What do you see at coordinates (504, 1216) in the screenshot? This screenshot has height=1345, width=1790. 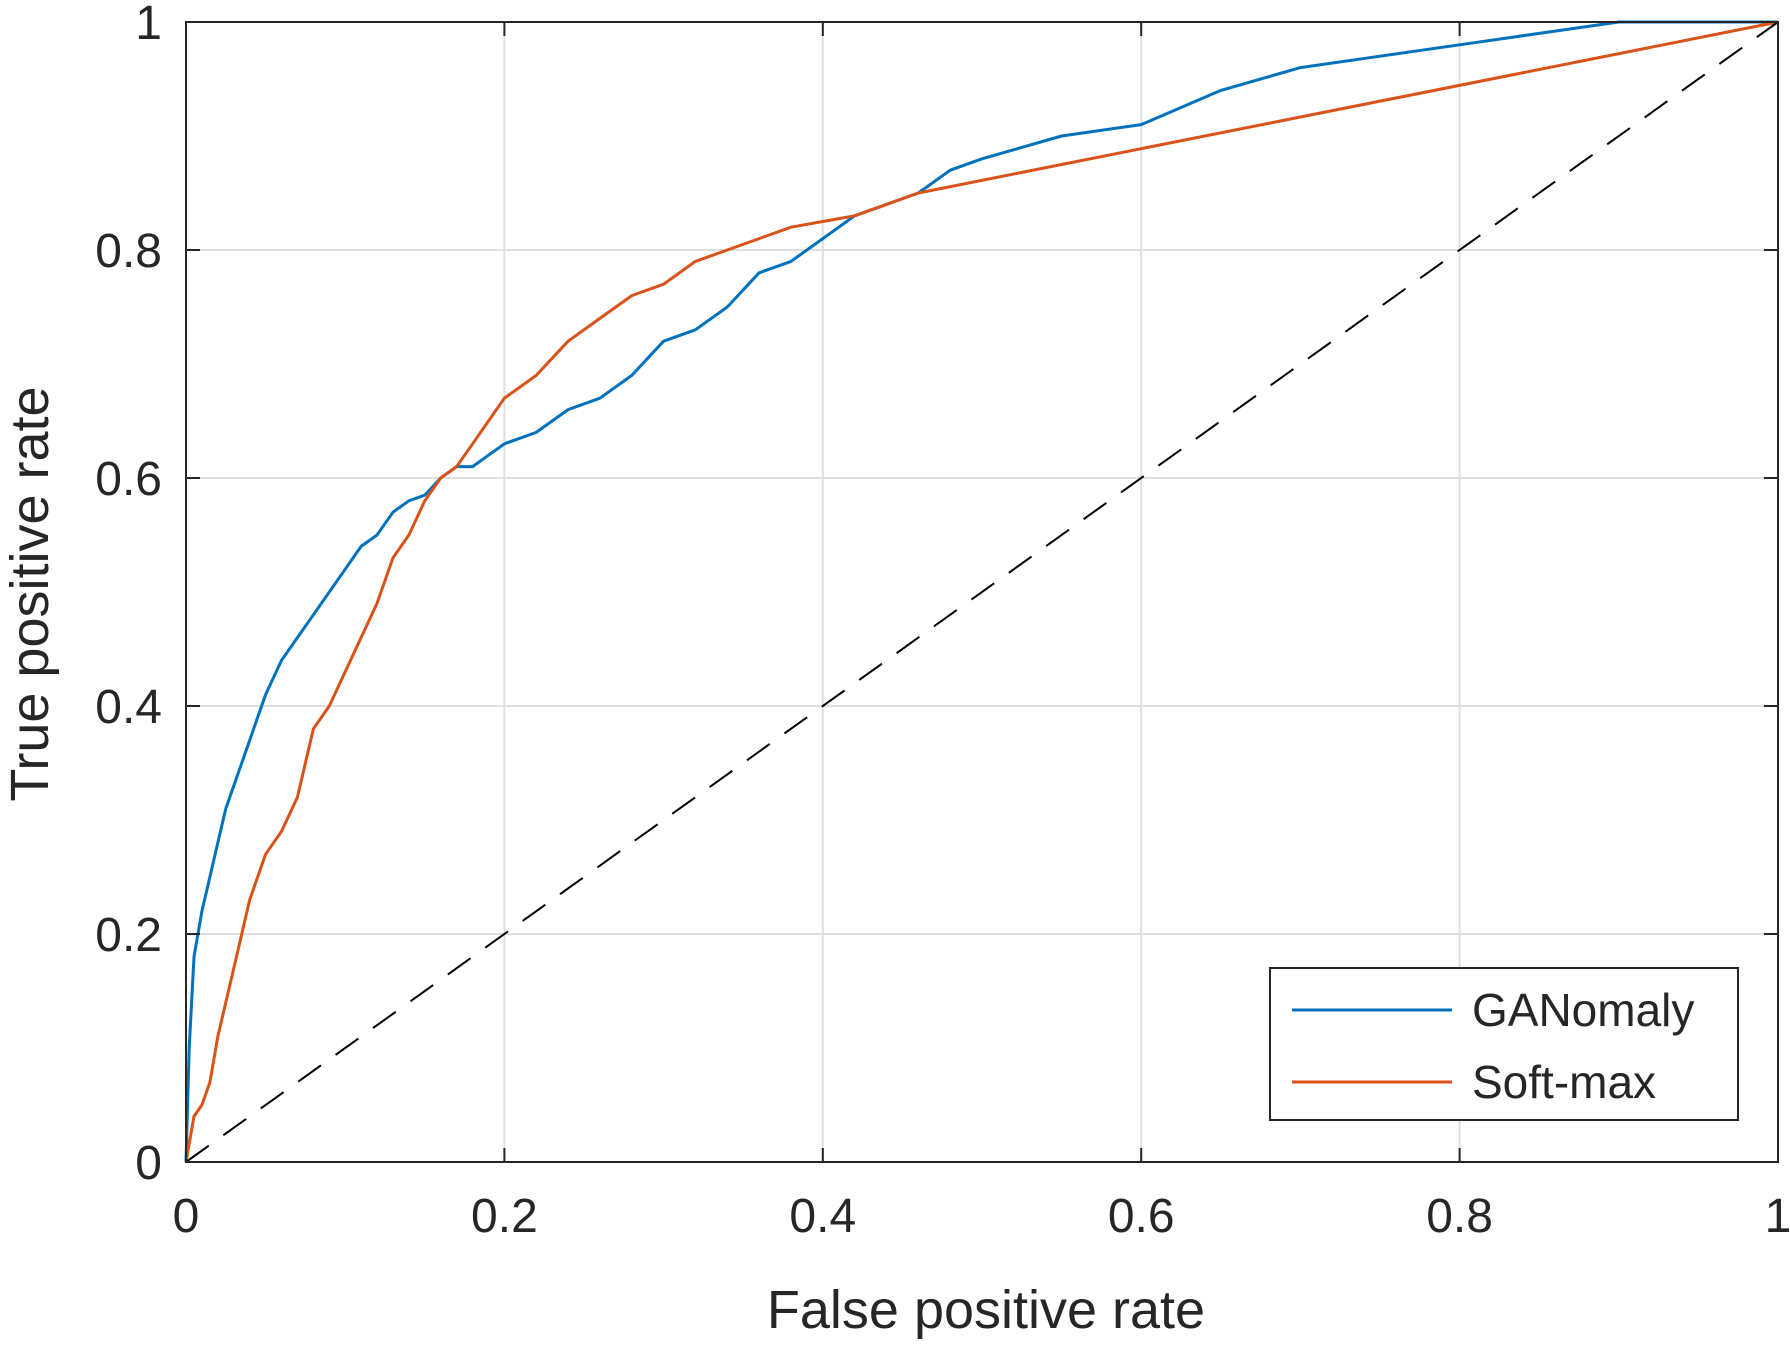 I see `x-tick-label: 0.2` at bounding box center [504, 1216].